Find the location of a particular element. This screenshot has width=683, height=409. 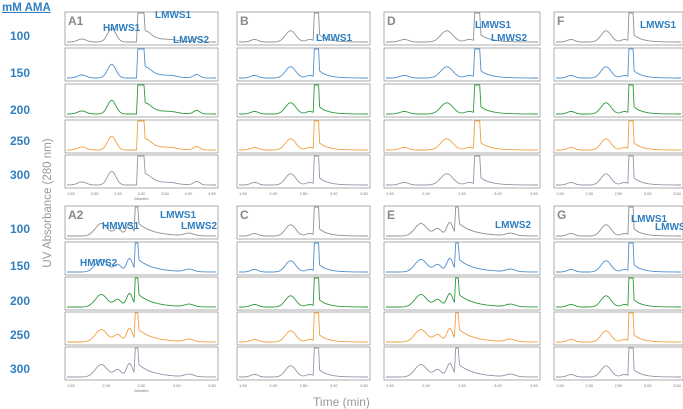

peak-label: HMWS2 is located at coordinates (99, 263).